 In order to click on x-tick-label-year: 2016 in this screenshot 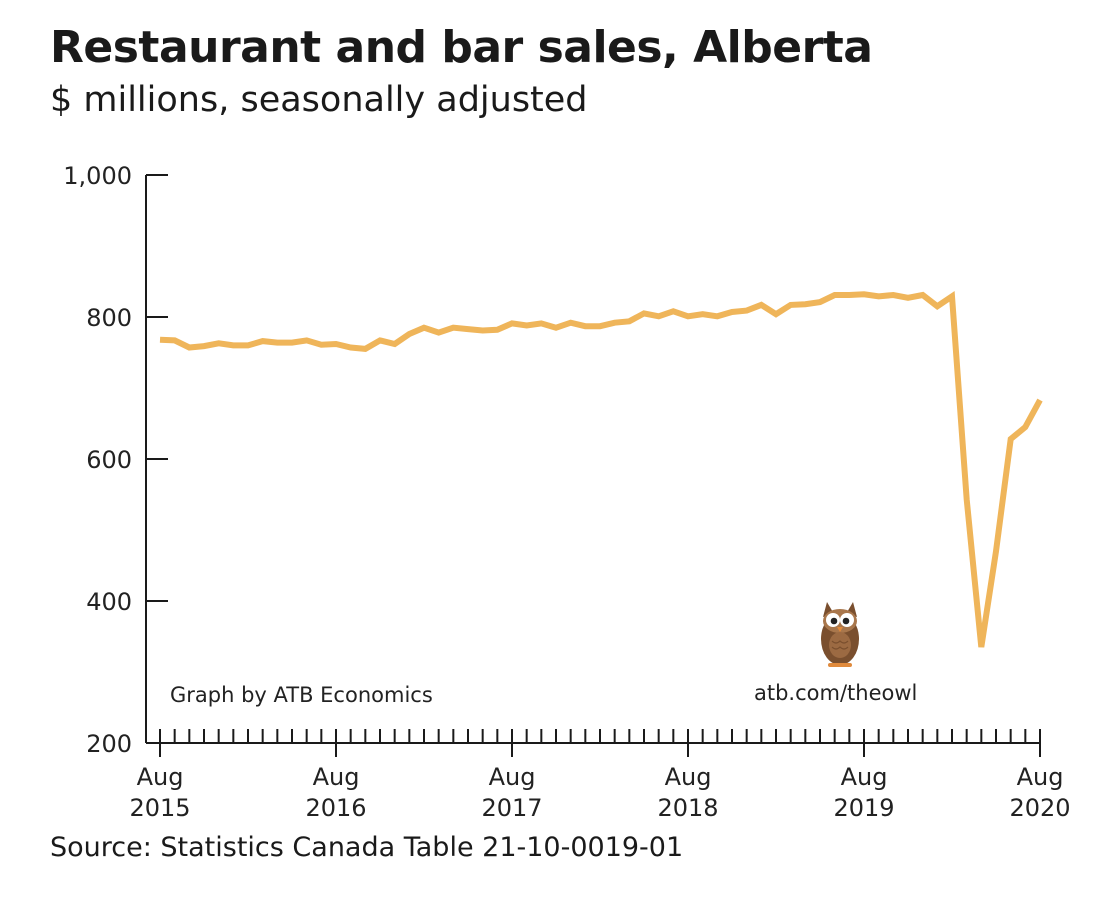, I will do `click(335, 808)`.